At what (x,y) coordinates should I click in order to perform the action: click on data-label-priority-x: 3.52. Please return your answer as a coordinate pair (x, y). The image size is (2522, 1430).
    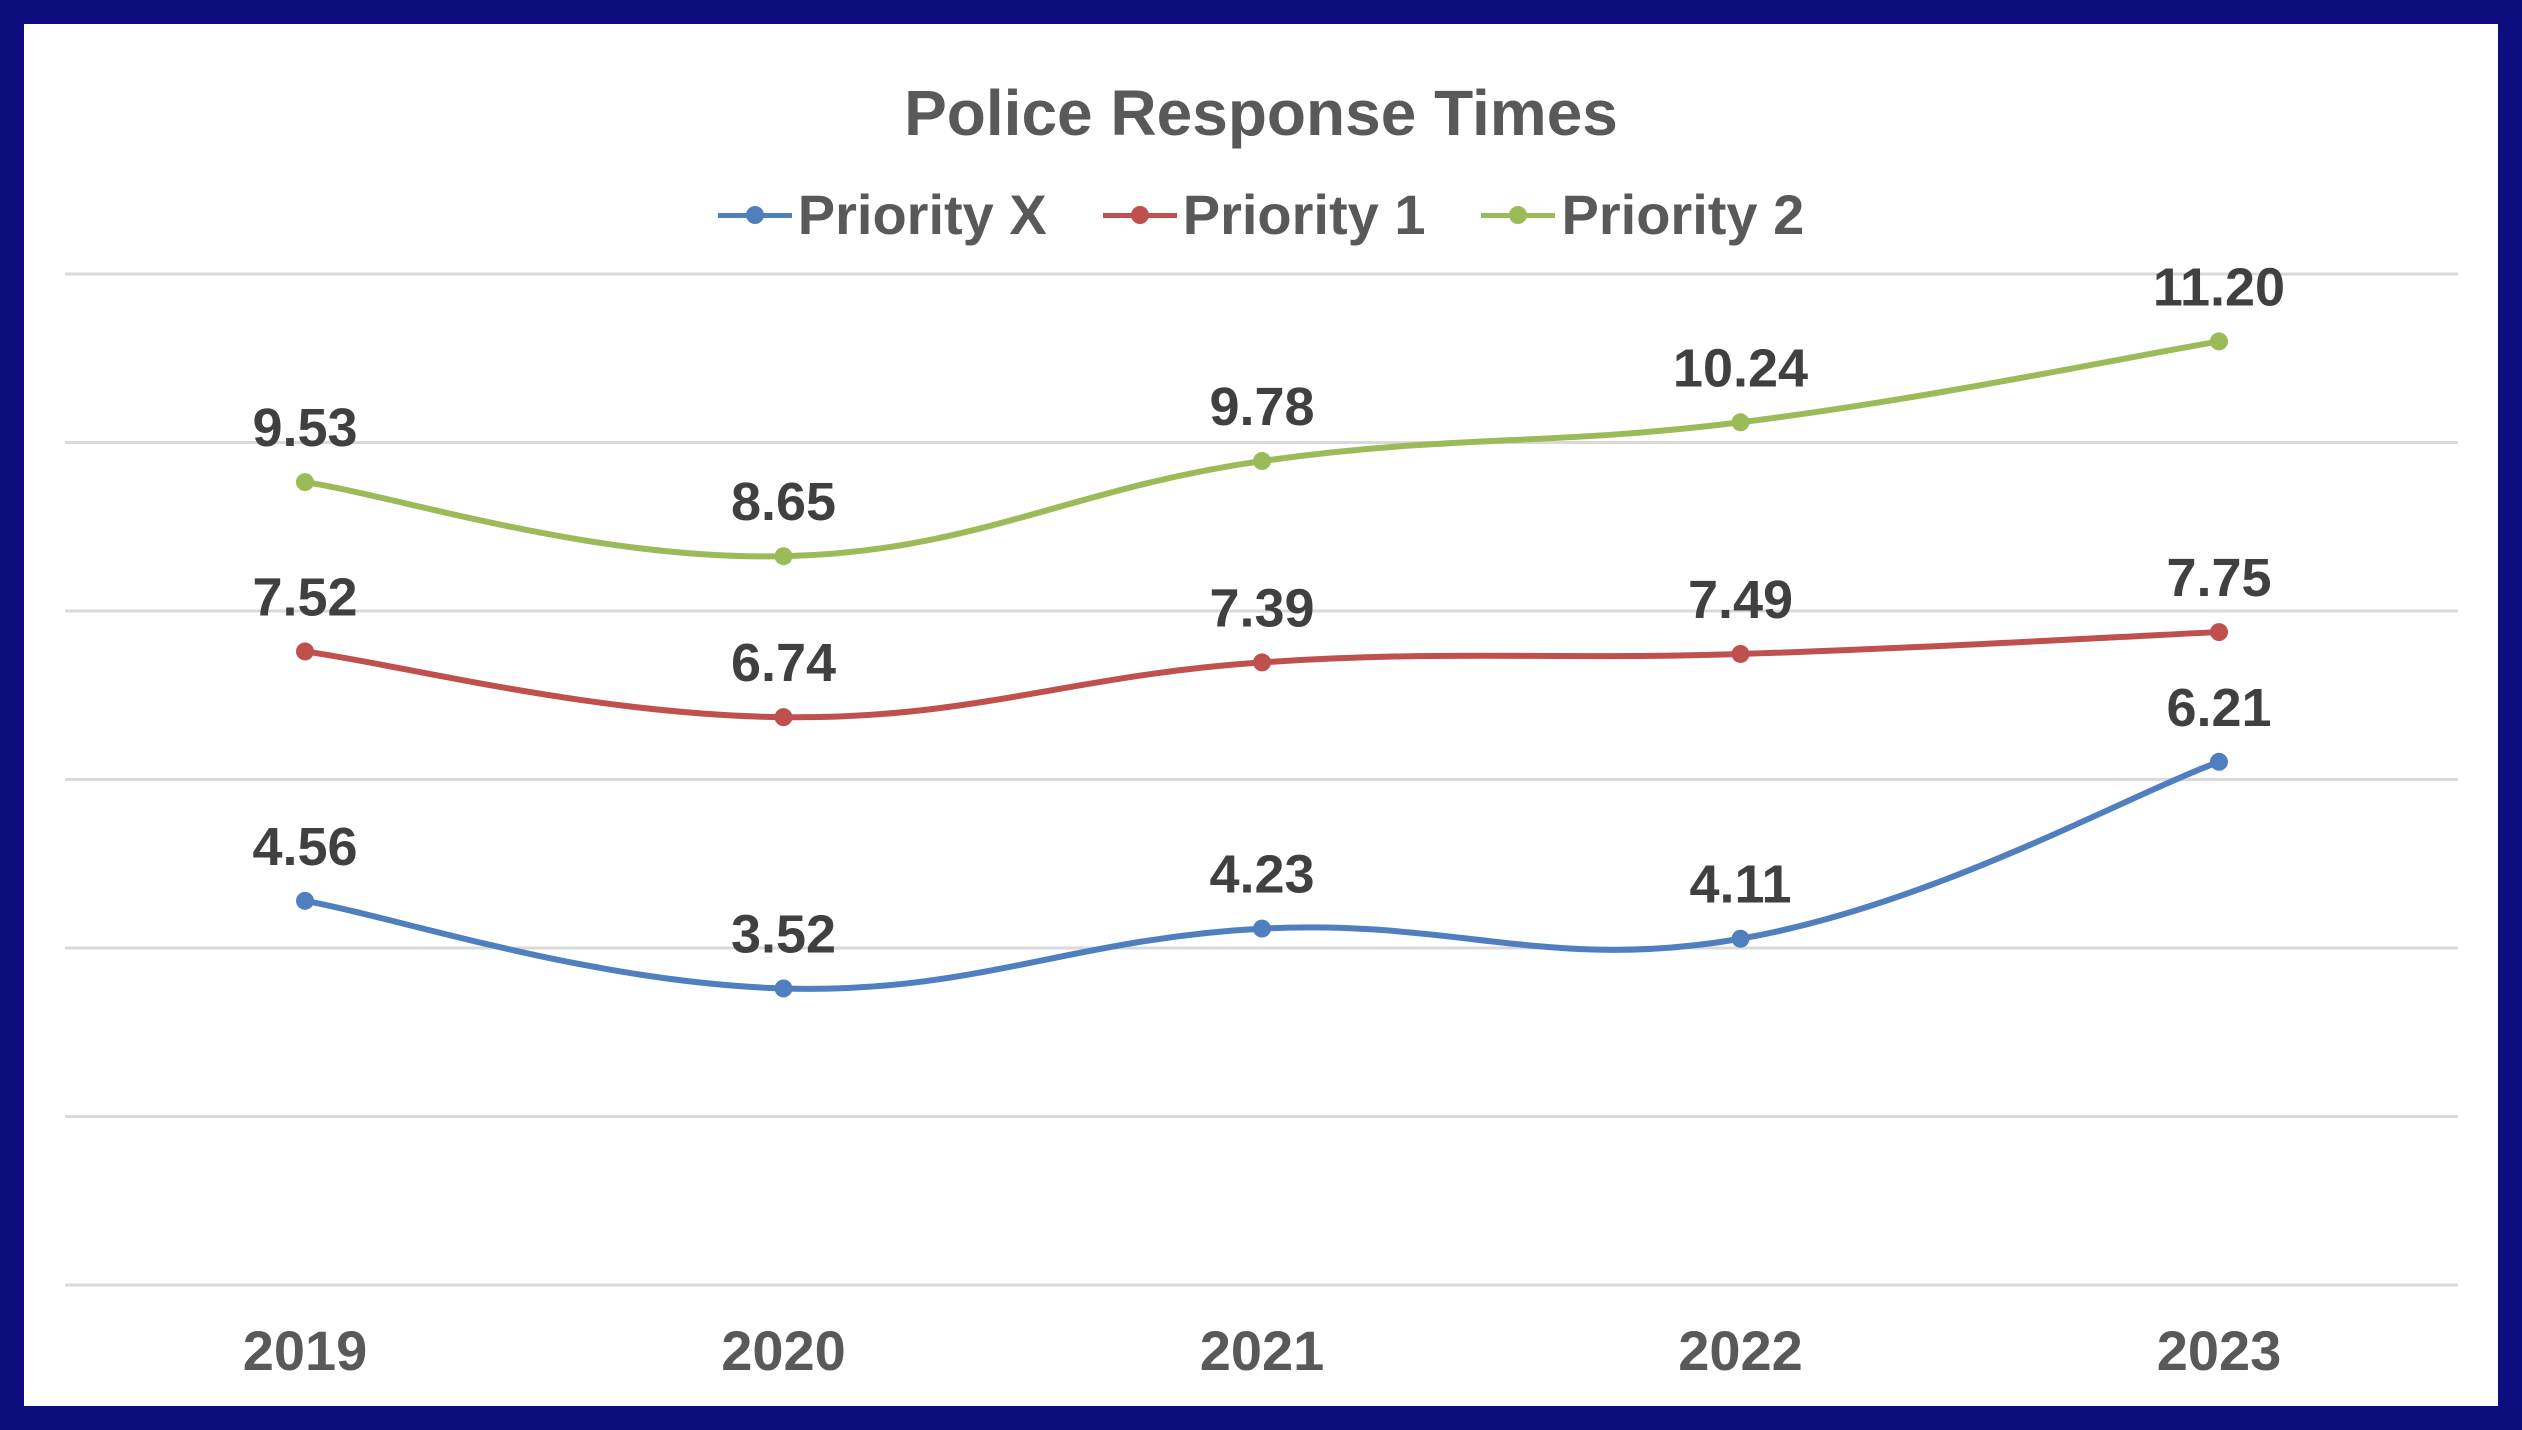
    Looking at the image, I should click on (783, 934).